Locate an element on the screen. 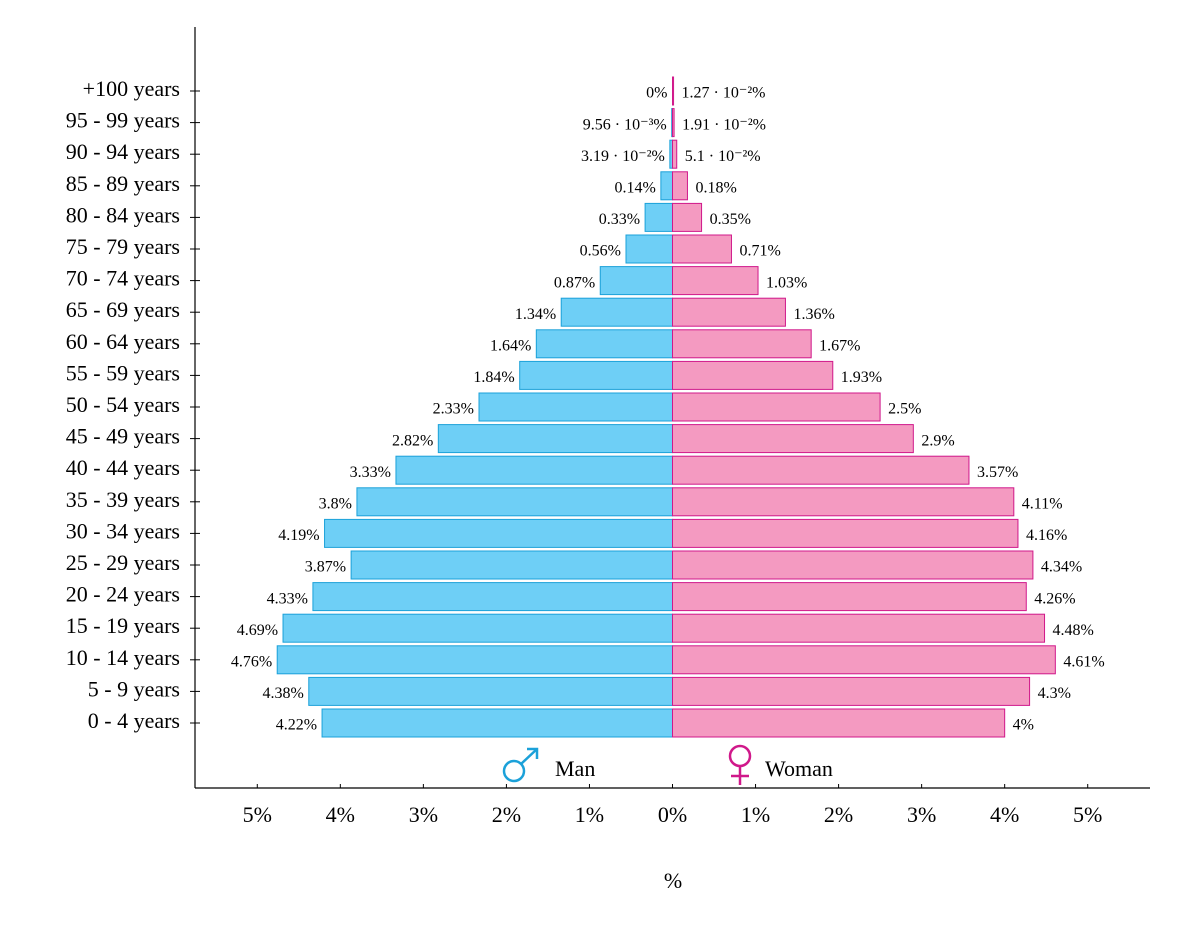 This screenshot has width=1200, height=932. y-tick-label: 60 - 64 years is located at coordinates (123, 341).